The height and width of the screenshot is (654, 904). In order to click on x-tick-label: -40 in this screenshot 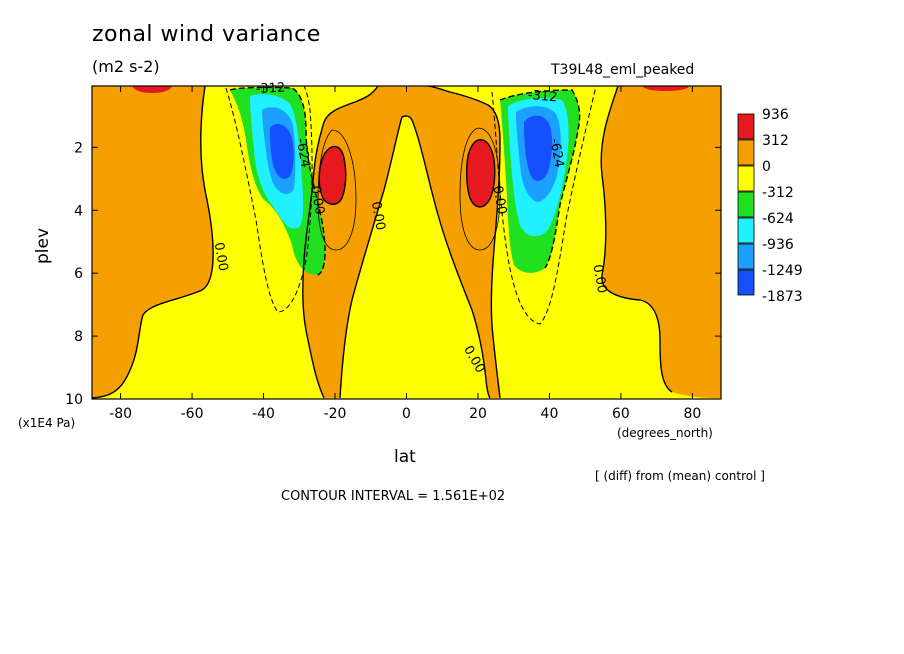, I will do `click(263, 414)`.